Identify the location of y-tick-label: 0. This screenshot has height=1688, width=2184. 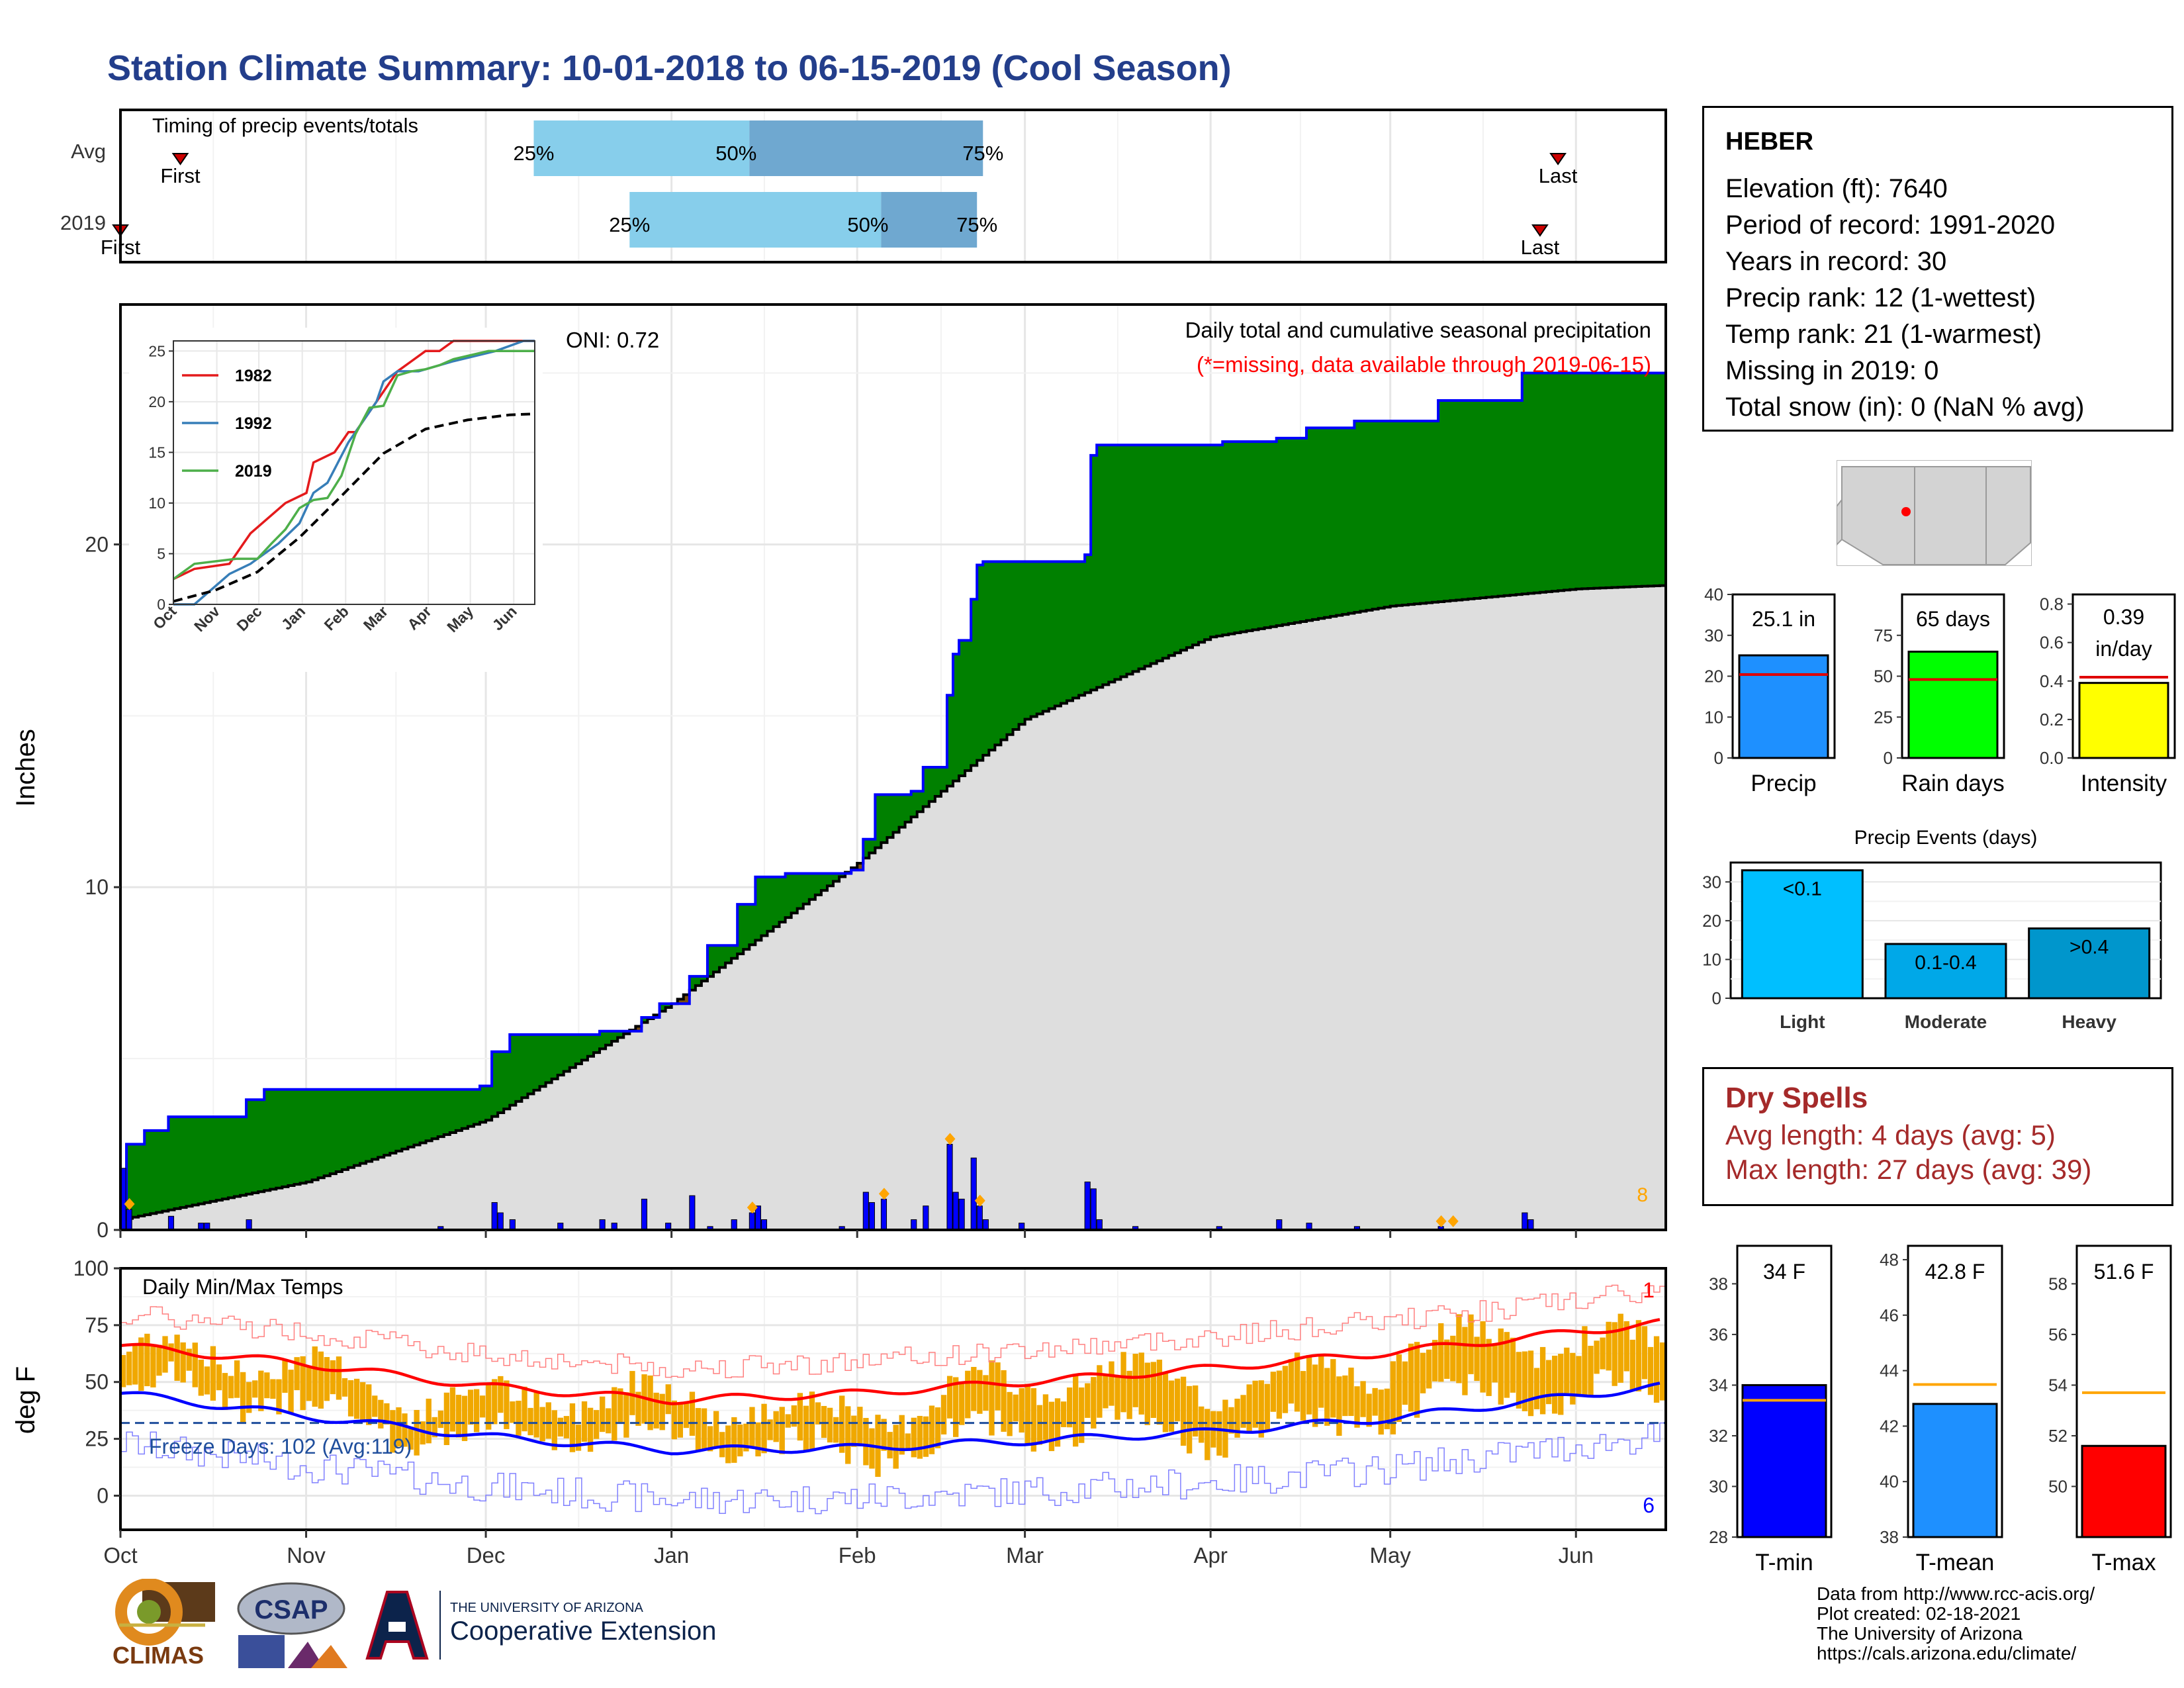
(103, 1230).